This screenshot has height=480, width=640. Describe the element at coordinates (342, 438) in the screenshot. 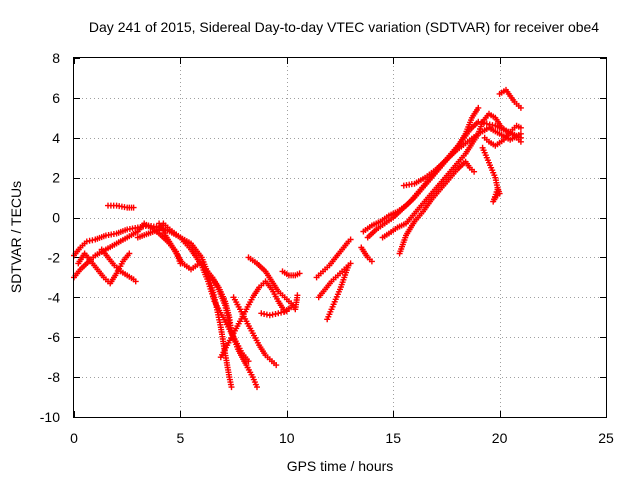

I see `x-tick-labels: 0 5 10 15 20 25` at that location.